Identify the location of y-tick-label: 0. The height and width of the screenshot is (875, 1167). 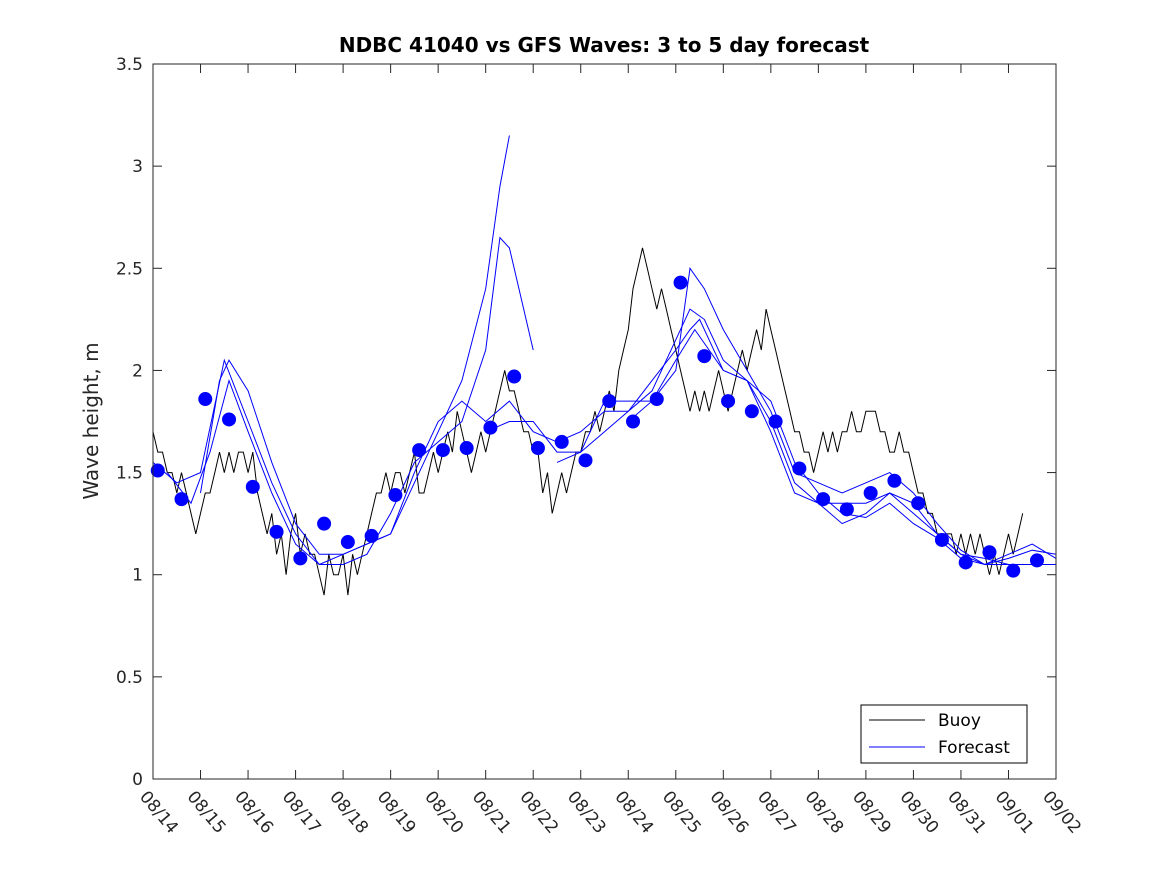
(137, 780).